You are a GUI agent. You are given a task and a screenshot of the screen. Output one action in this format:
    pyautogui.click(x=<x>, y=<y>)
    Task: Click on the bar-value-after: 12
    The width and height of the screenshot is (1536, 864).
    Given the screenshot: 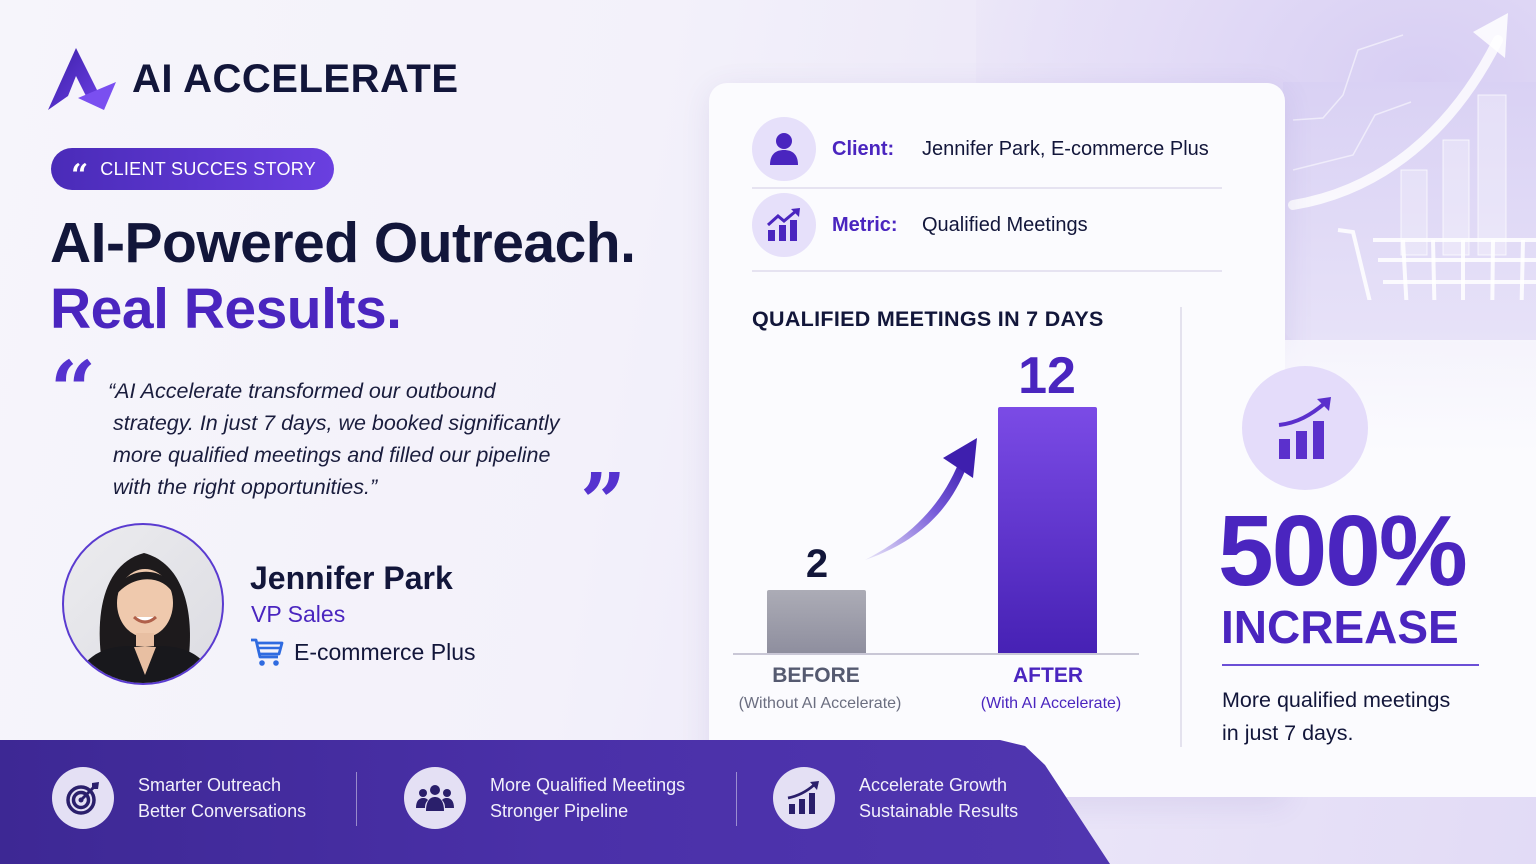 What is the action you would take?
    pyautogui.click(x=1047, y=376)
    